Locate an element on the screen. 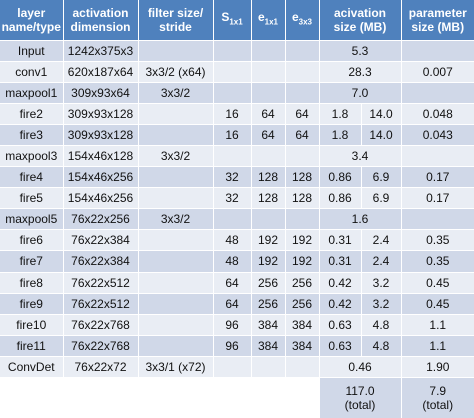 The width and height of the screenshot is (474, 418). cell-layer-name: fire11 is located at coordinates (32, 345).